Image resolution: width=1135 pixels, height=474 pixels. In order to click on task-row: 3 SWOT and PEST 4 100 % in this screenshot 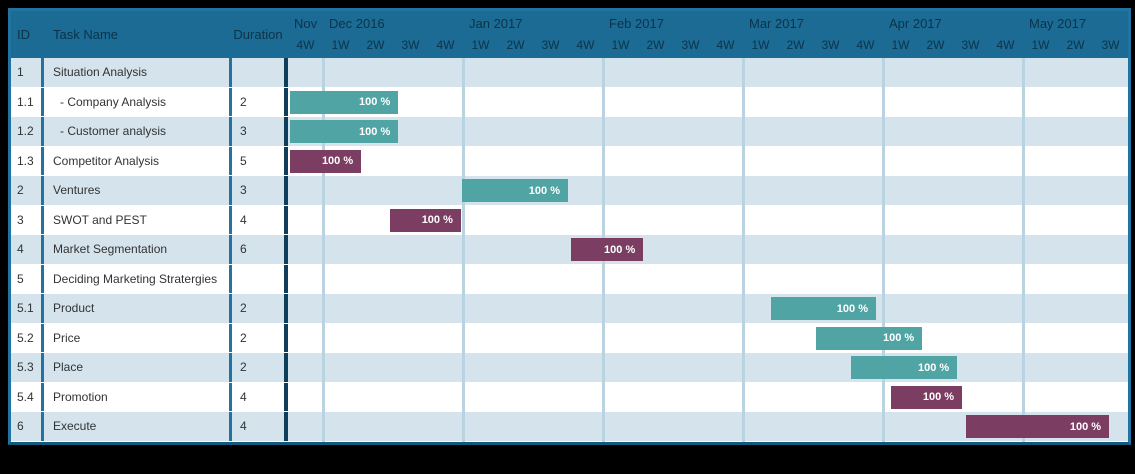, I will do `click(569, 220)`.